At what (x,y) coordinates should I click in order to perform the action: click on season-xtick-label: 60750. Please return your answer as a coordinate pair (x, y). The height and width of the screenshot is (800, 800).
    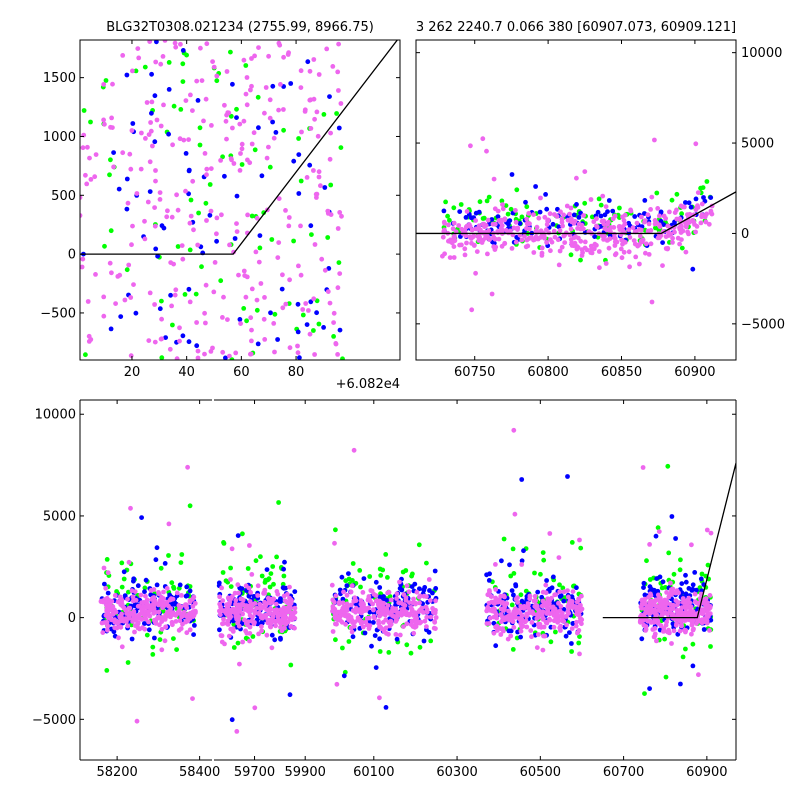
    Looking at the image, I should click on (474, 372).